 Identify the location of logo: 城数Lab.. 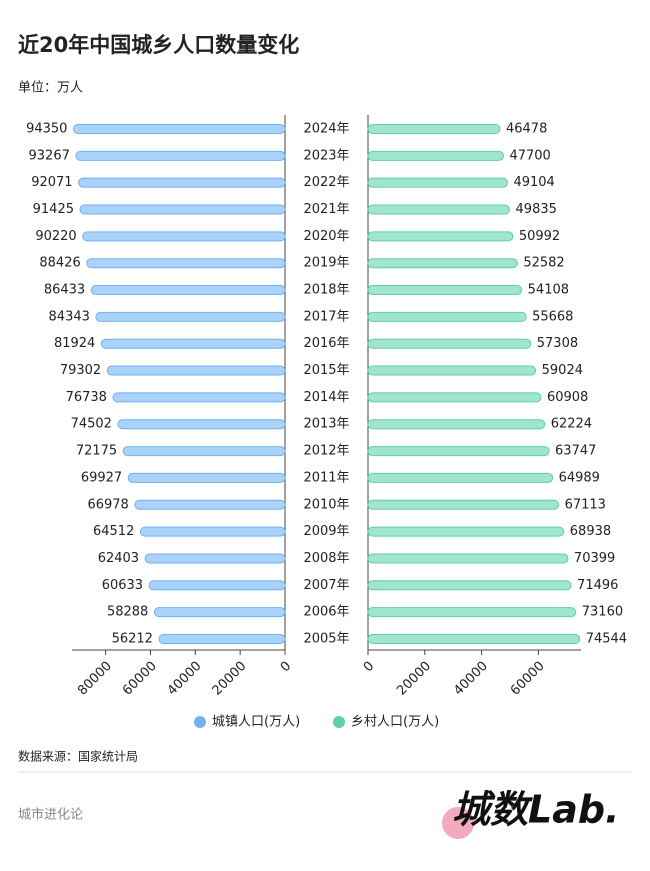
(536, 810).